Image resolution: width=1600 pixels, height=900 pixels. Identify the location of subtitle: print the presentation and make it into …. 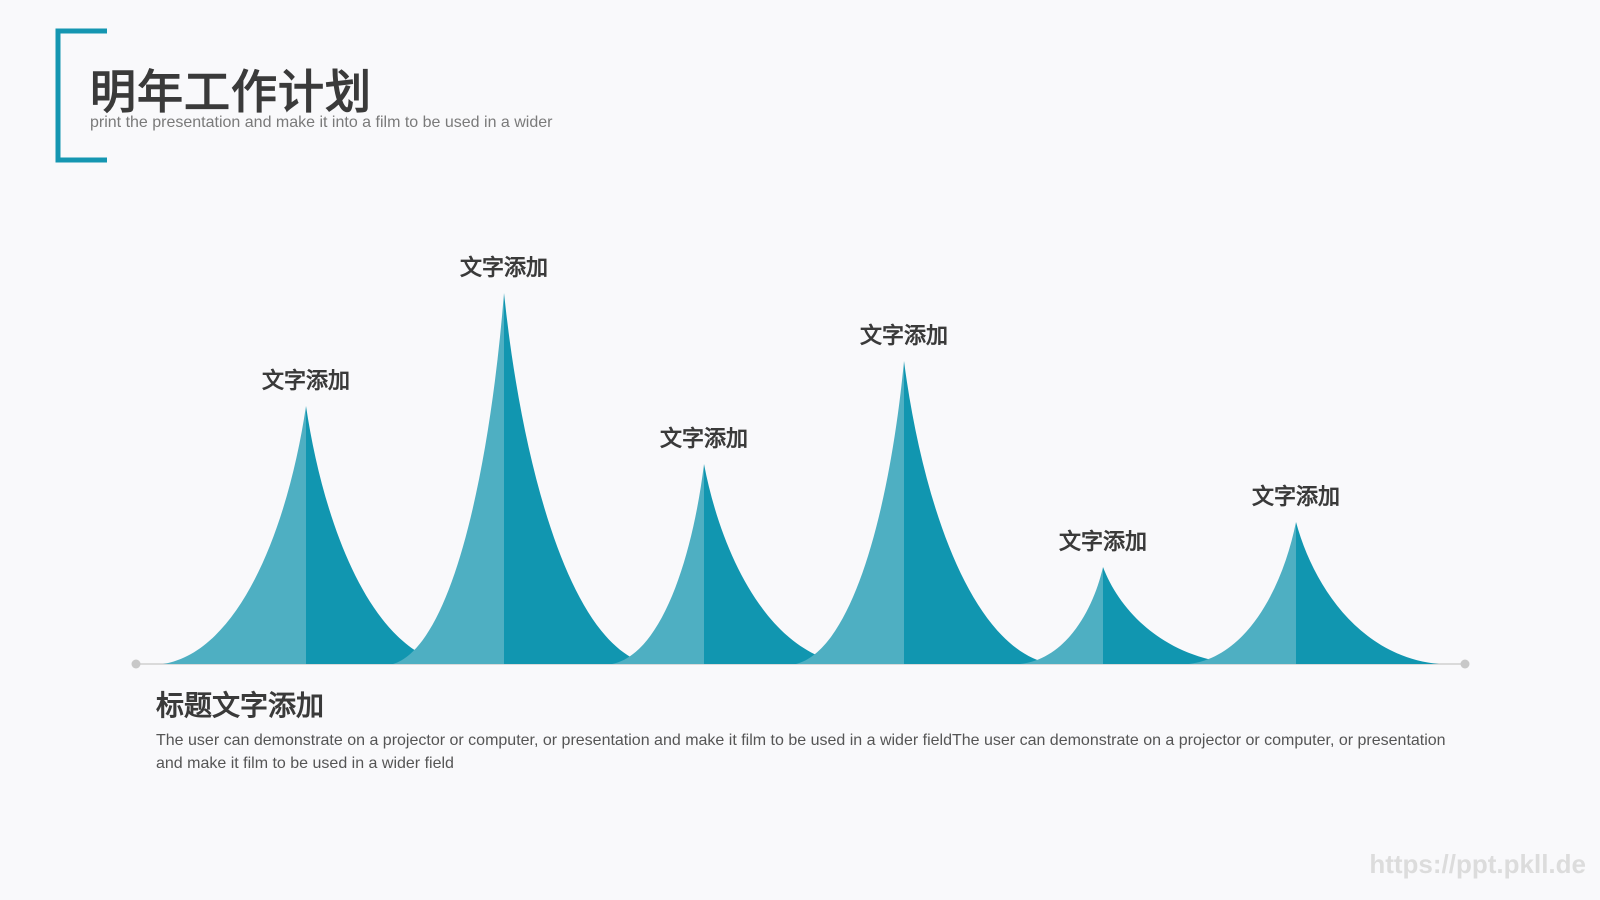
(321, 122).